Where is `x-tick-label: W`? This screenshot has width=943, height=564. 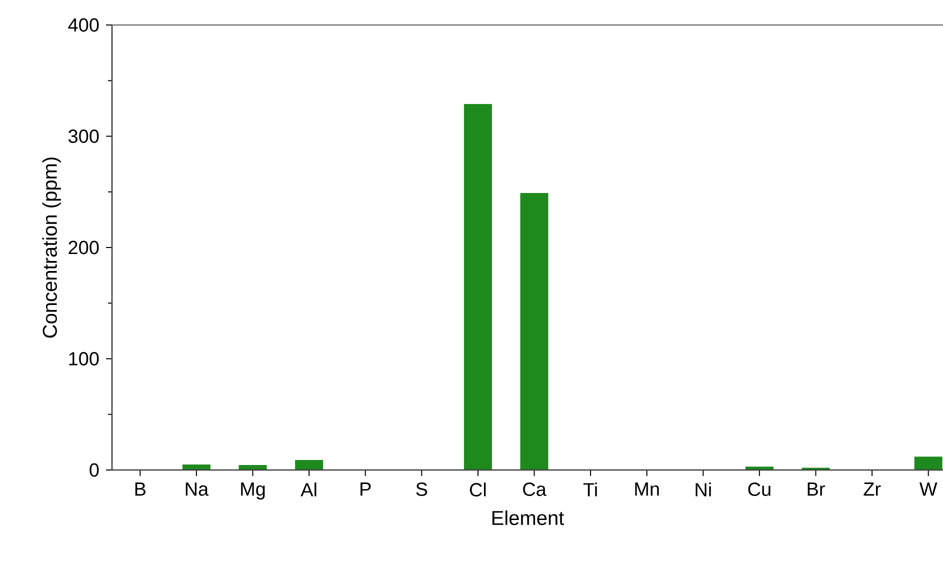 x-tick-label: W is located at coordinates (928, 489).